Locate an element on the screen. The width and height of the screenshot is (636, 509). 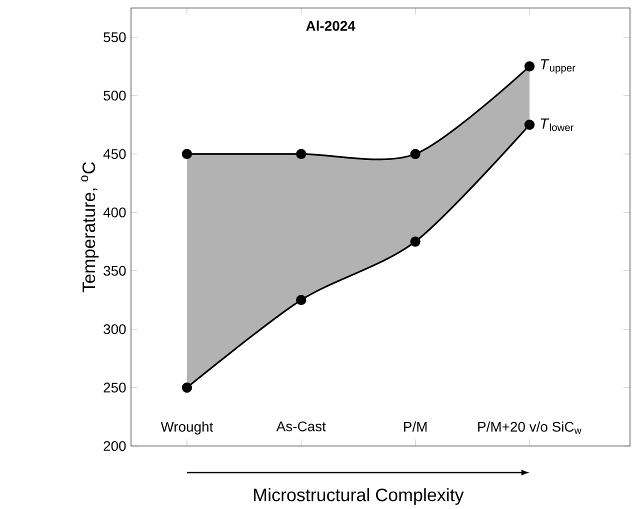
x-axis-title: Microstructural Complexity is located at coordinates (359, 496).